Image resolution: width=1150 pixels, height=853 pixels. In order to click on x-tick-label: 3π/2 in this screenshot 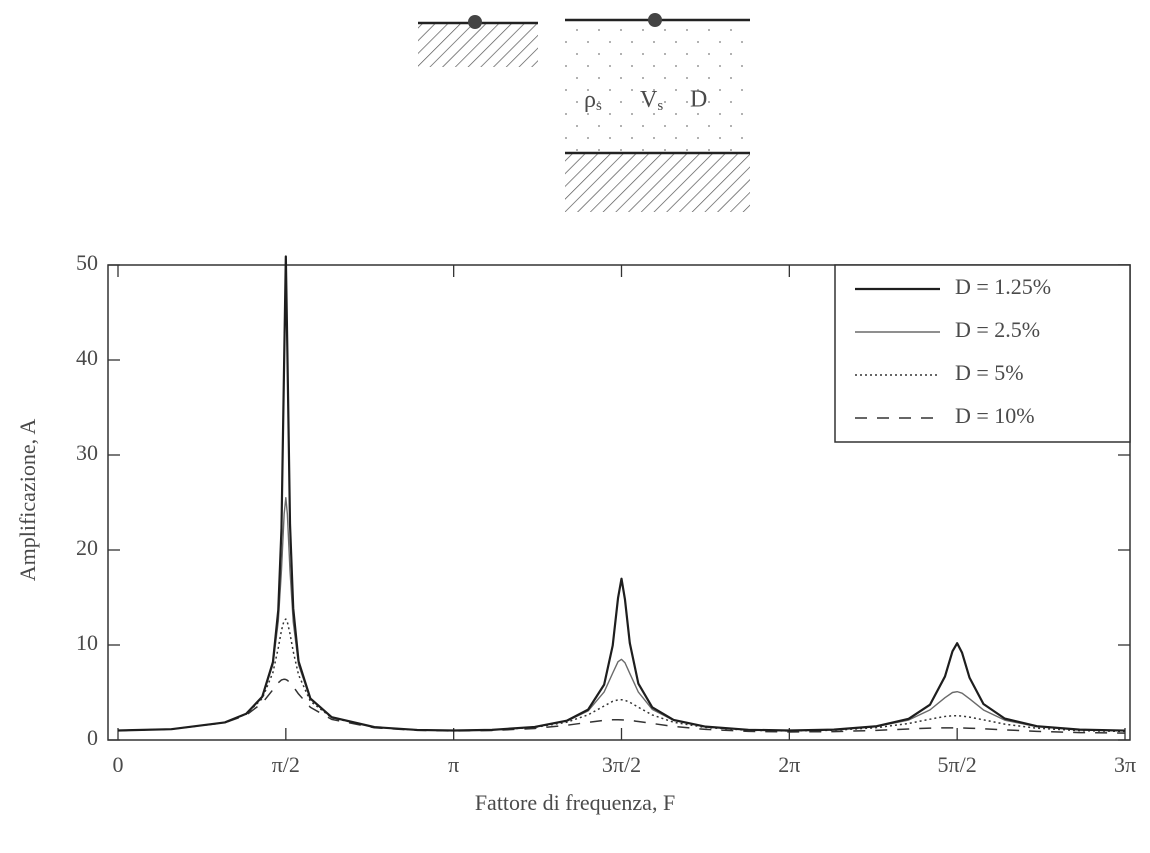, I will do `click(621, 764)`.